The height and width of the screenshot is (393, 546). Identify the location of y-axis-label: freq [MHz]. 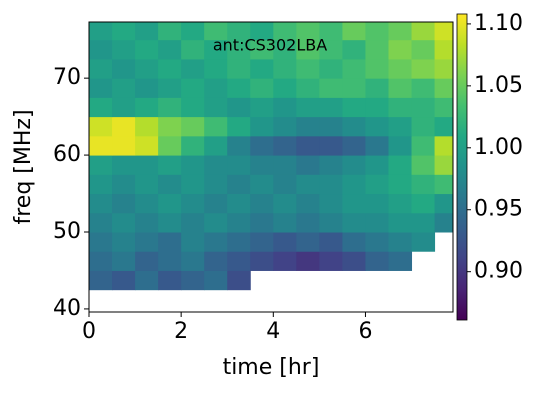
(23, 166).